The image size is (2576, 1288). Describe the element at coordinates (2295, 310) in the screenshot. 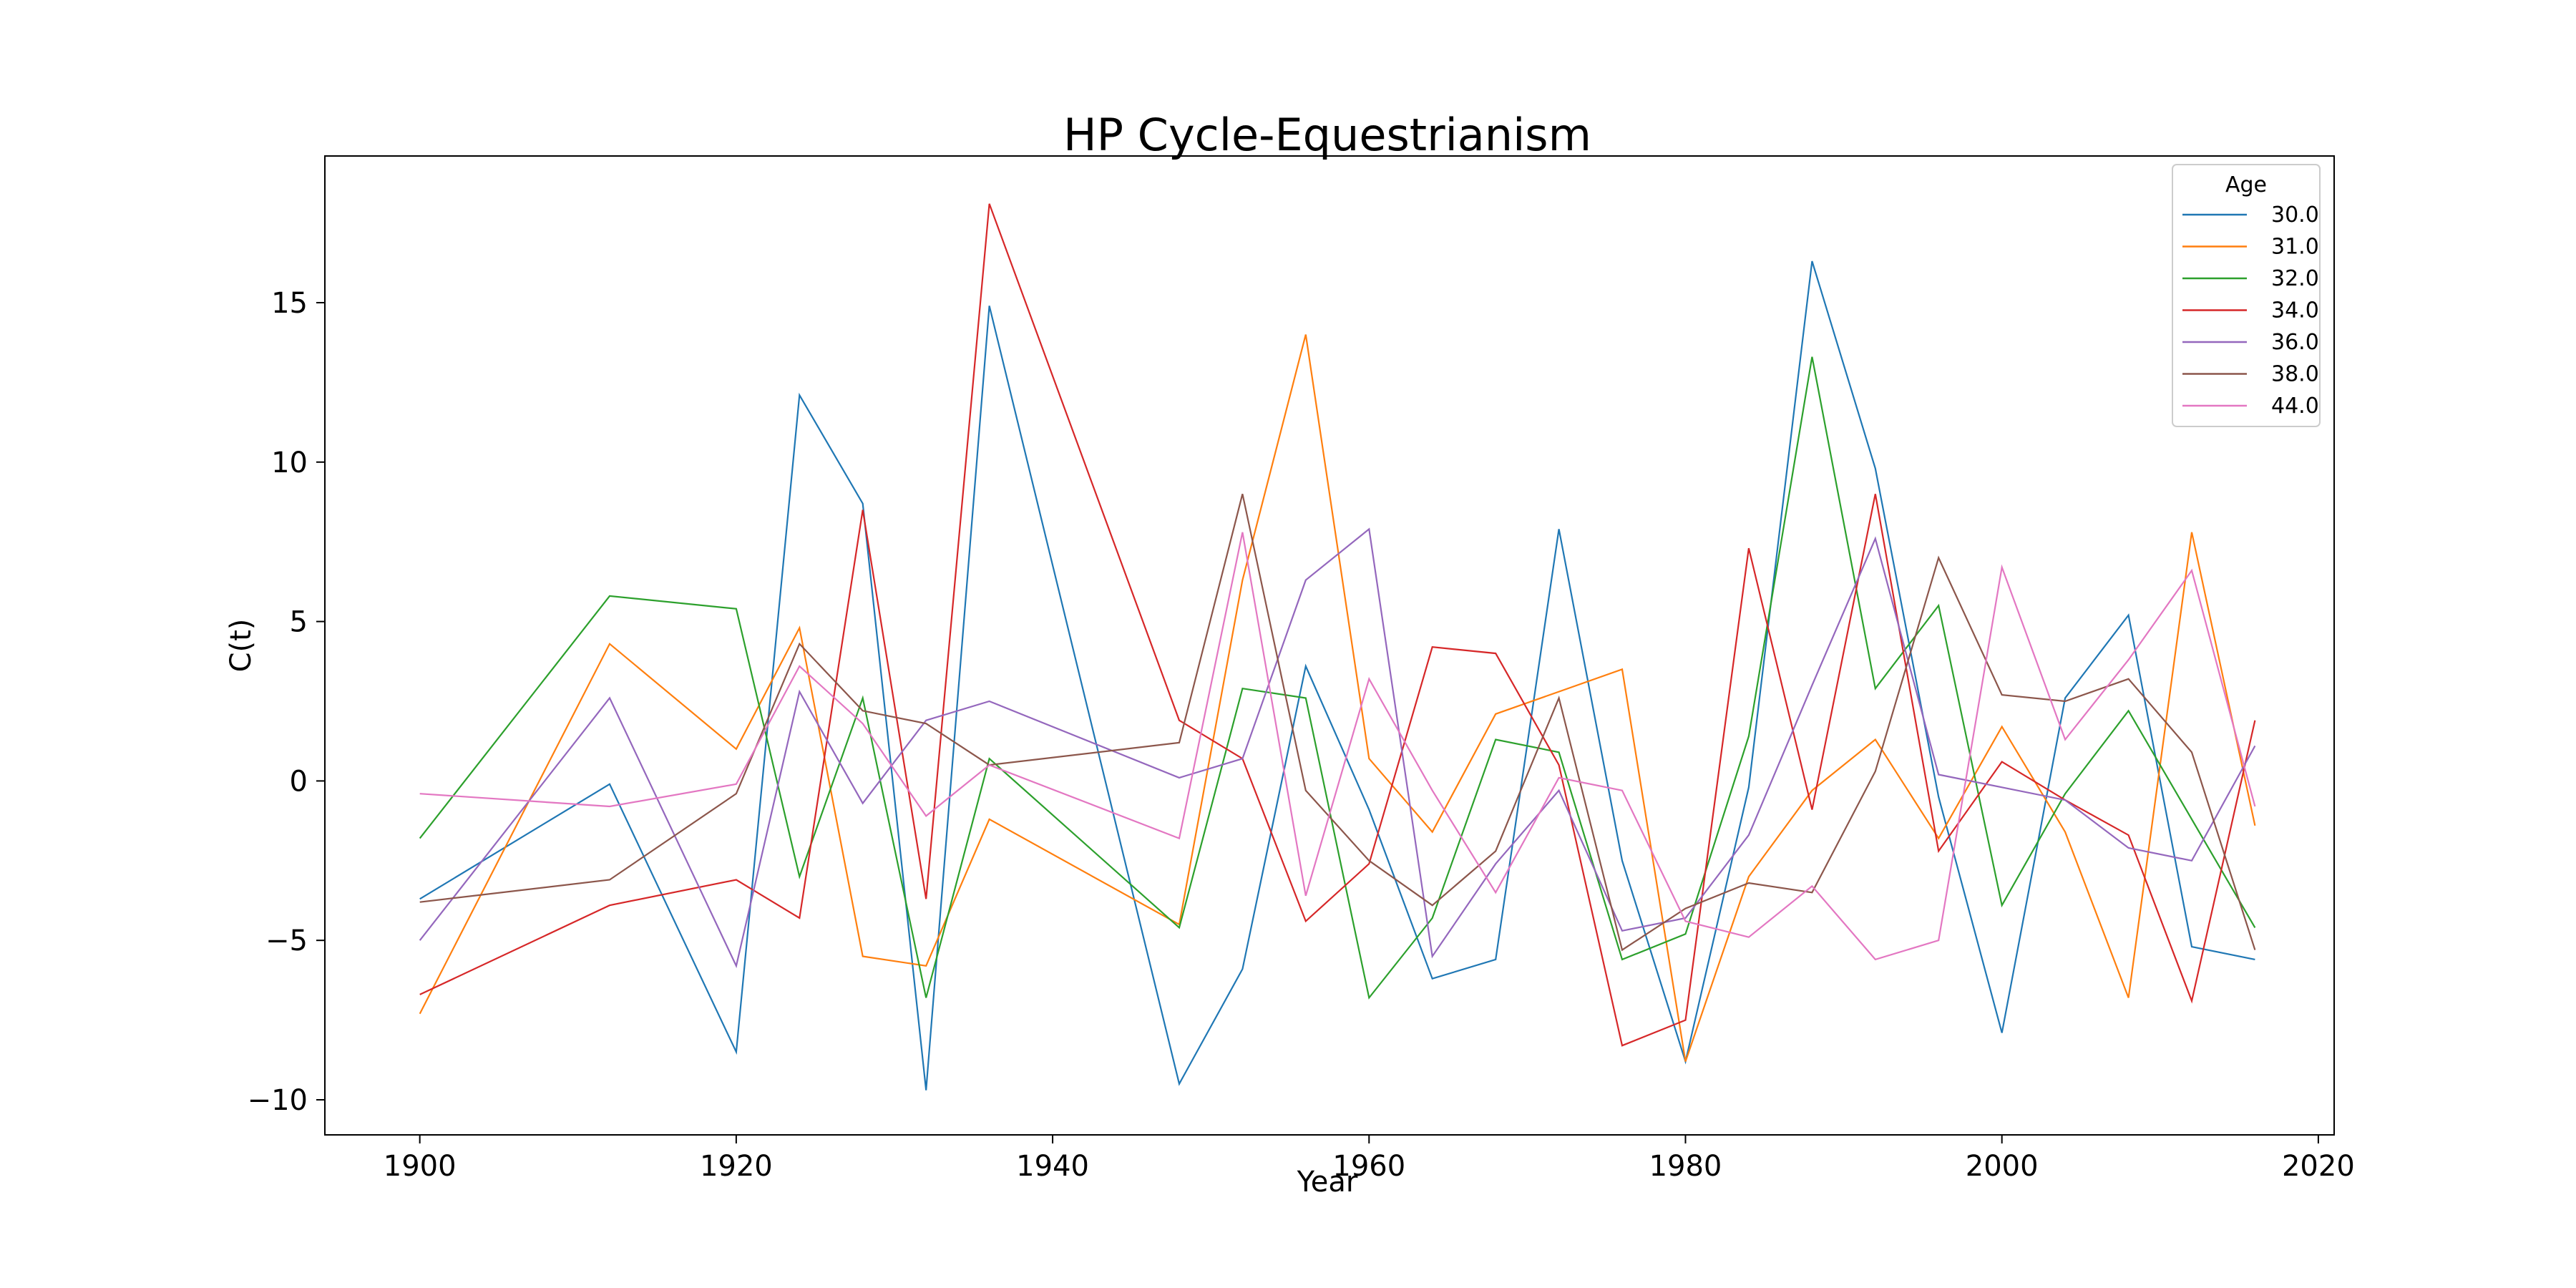

I see `legend-label: 34.0` at that location.